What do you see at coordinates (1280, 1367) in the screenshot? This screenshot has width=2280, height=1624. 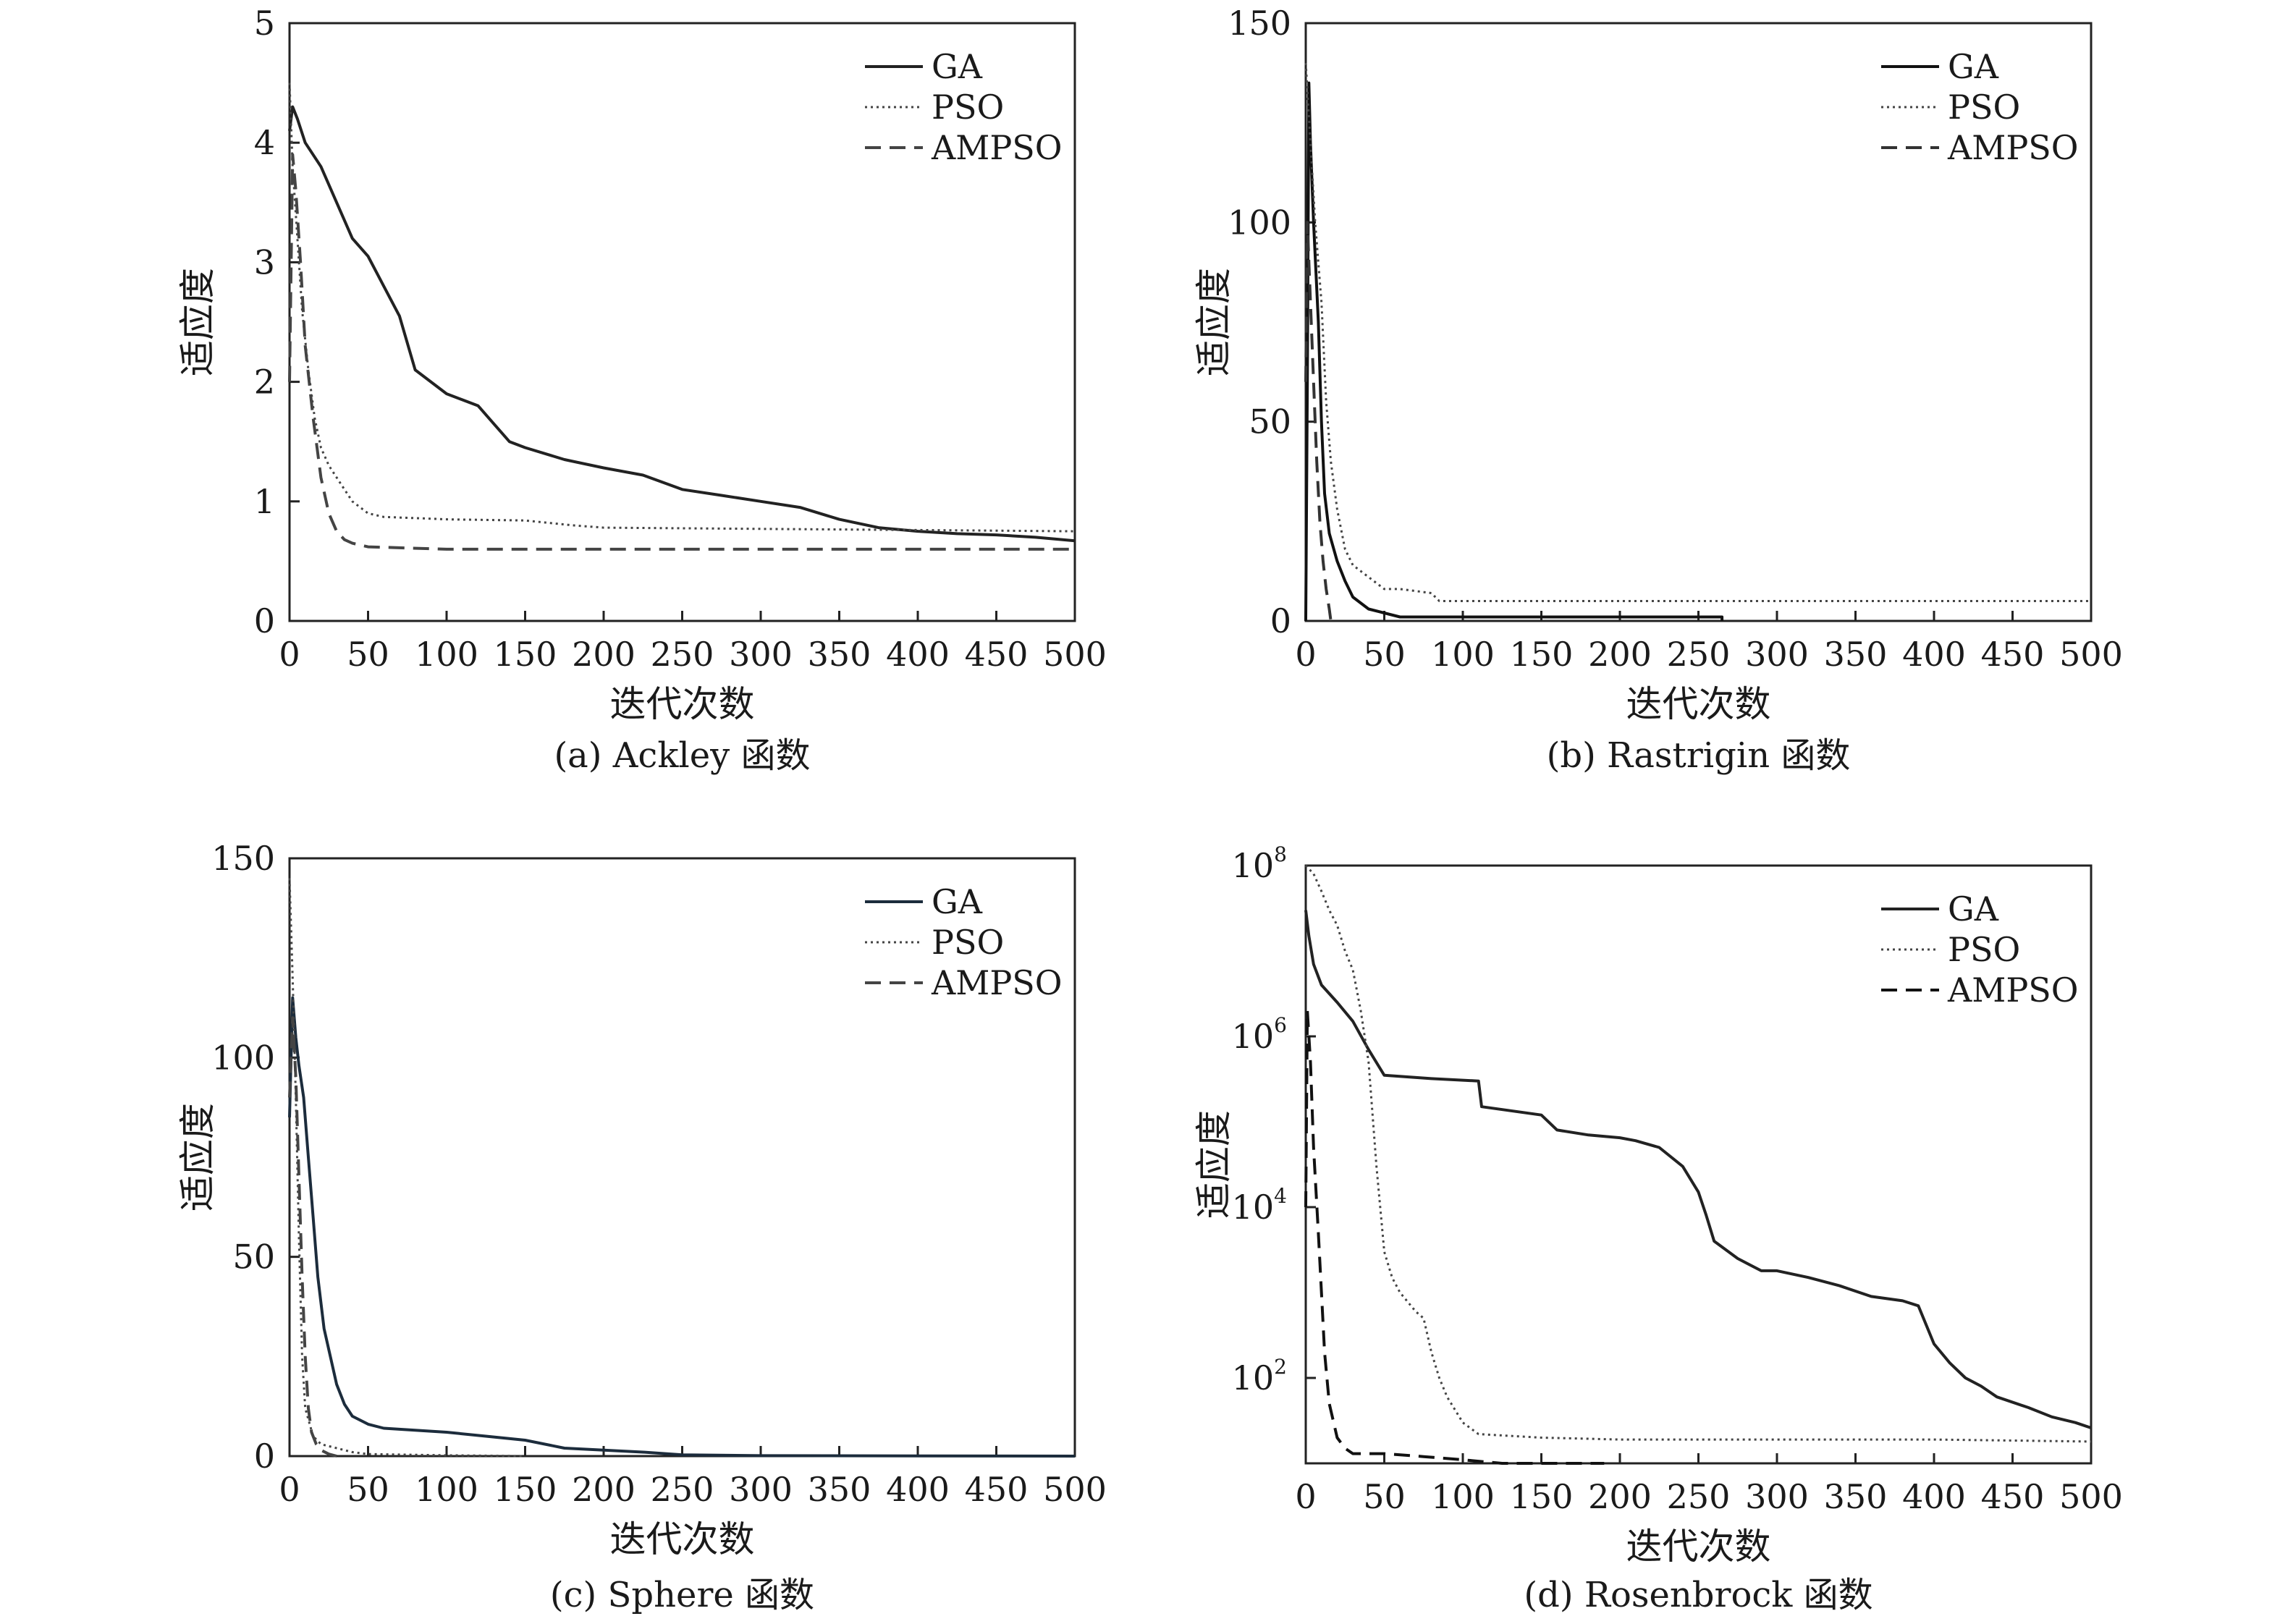 I see `y-tick-exponent: 2` at bounding box center [1280, 1367].